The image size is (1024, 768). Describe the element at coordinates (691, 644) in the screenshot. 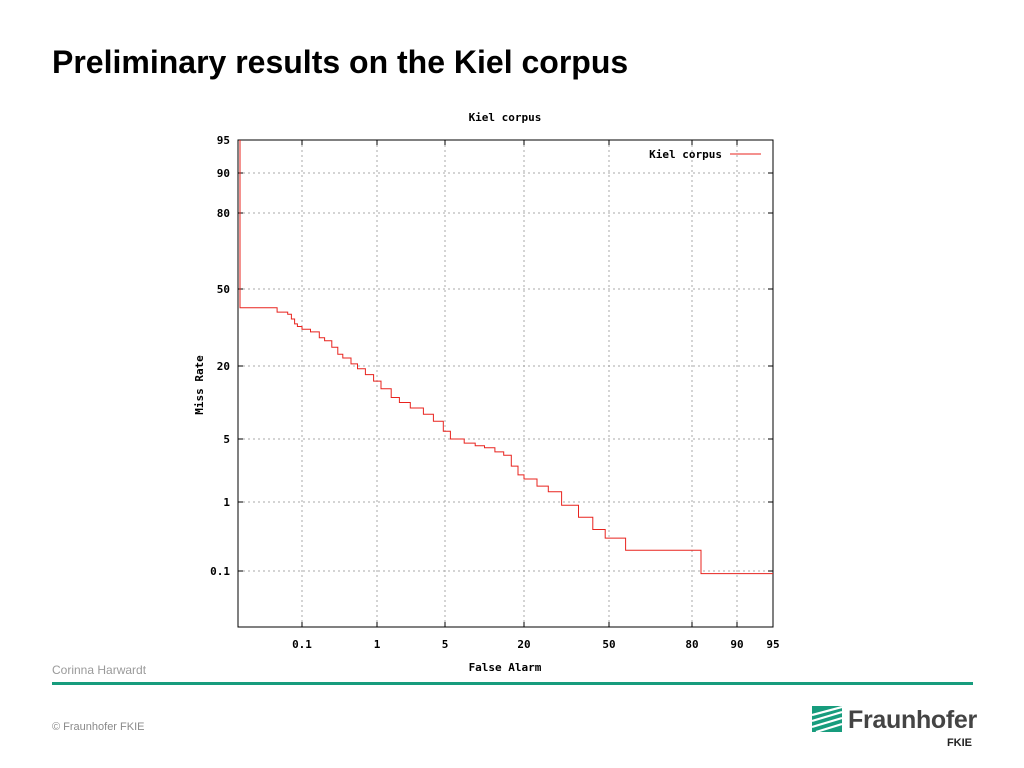

I see `x-tick-label-5: 80` at that location.